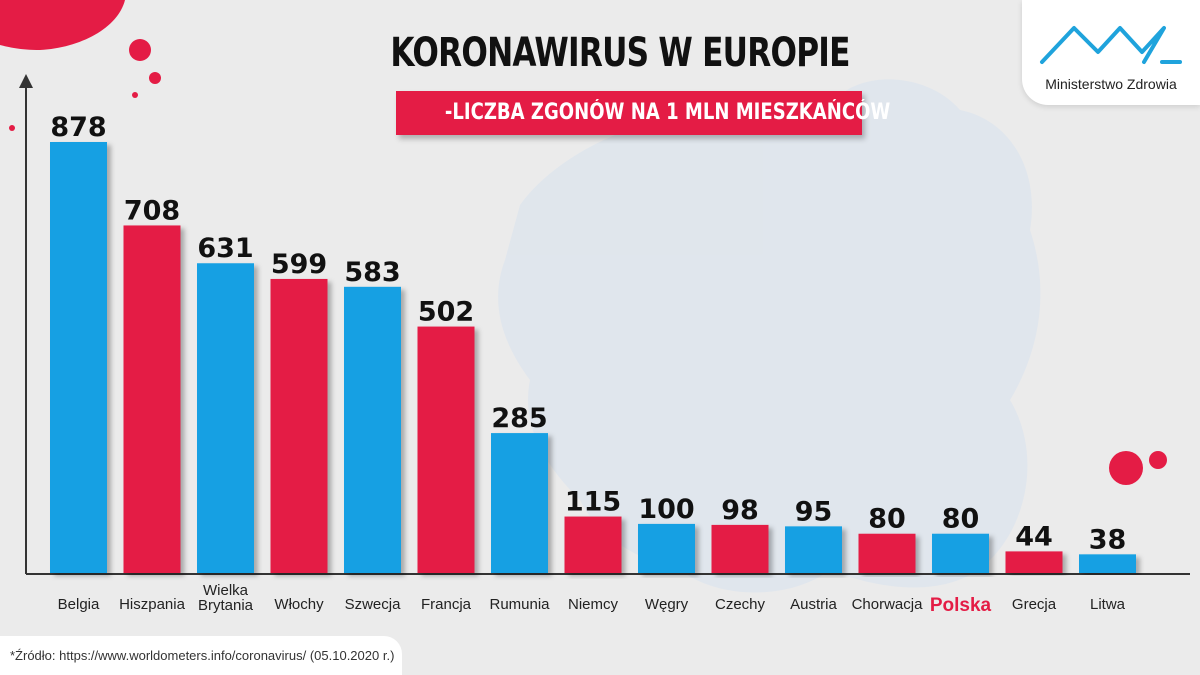  I want to click on category-label: Litwa, so click(1108, 604).